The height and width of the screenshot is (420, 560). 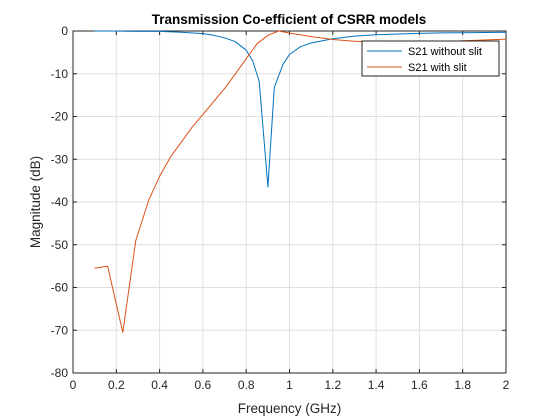 I want to click on legend-label-with-slit: S21 with slit, so click(x=437, y=68).